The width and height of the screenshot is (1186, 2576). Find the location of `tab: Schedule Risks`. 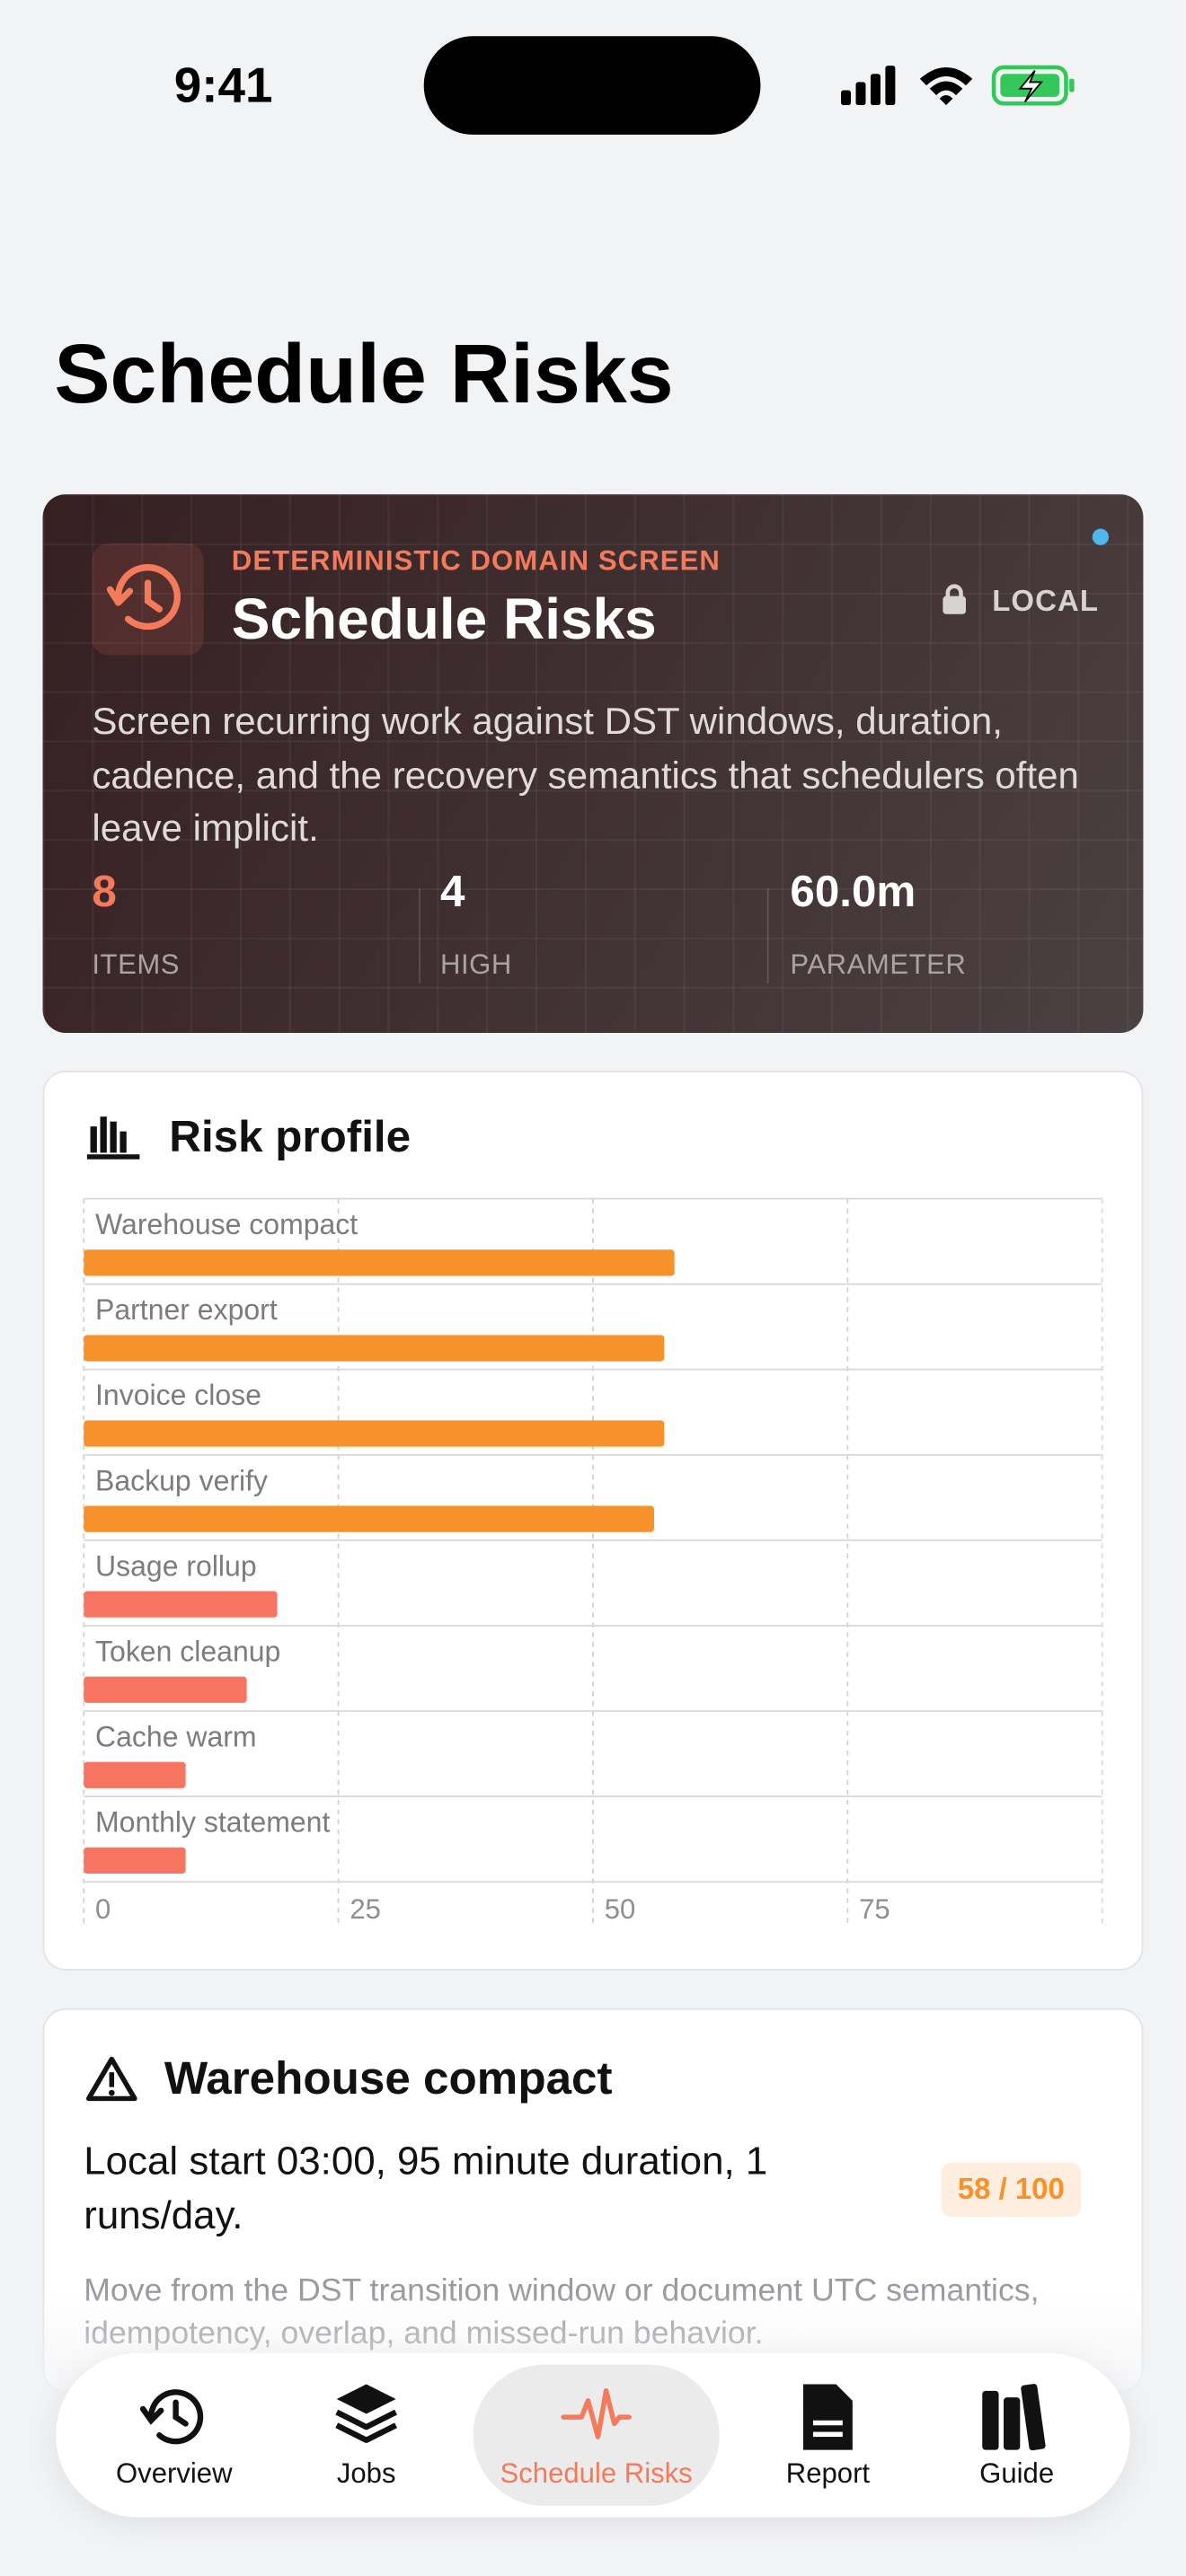

tab: Schedule Risks is located at coordinates (596, 2435).